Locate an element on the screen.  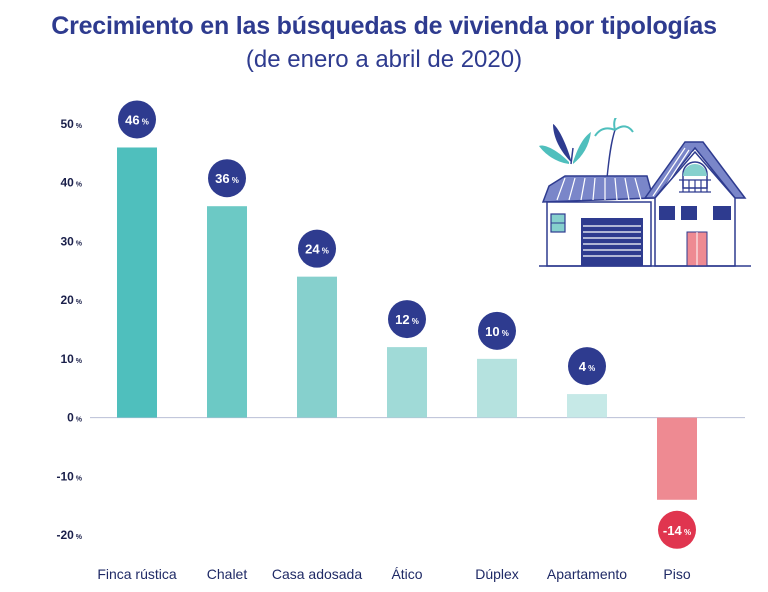
data-label: 36 % is located at coordinates (227, 178).